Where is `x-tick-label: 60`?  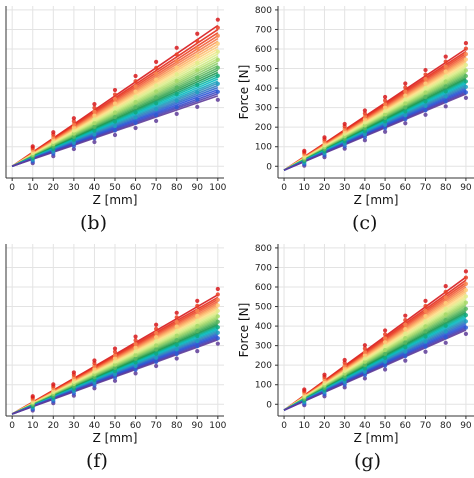
x-tick-label: 60 is located at coordinates (136, 426).